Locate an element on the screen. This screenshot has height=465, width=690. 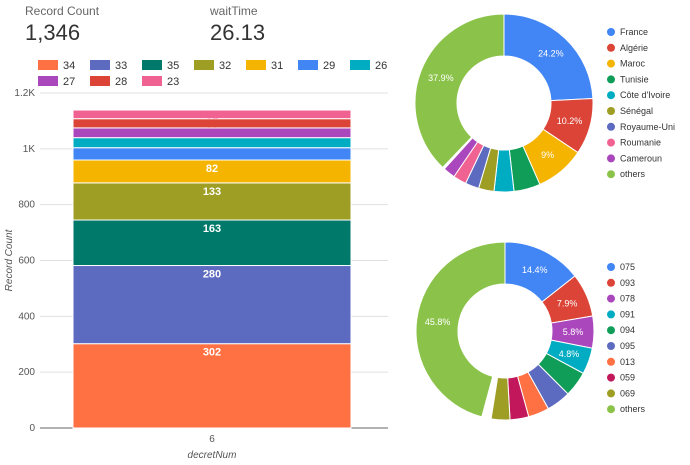
x-axis-title: decretNum is located at coordinates (212, 455).